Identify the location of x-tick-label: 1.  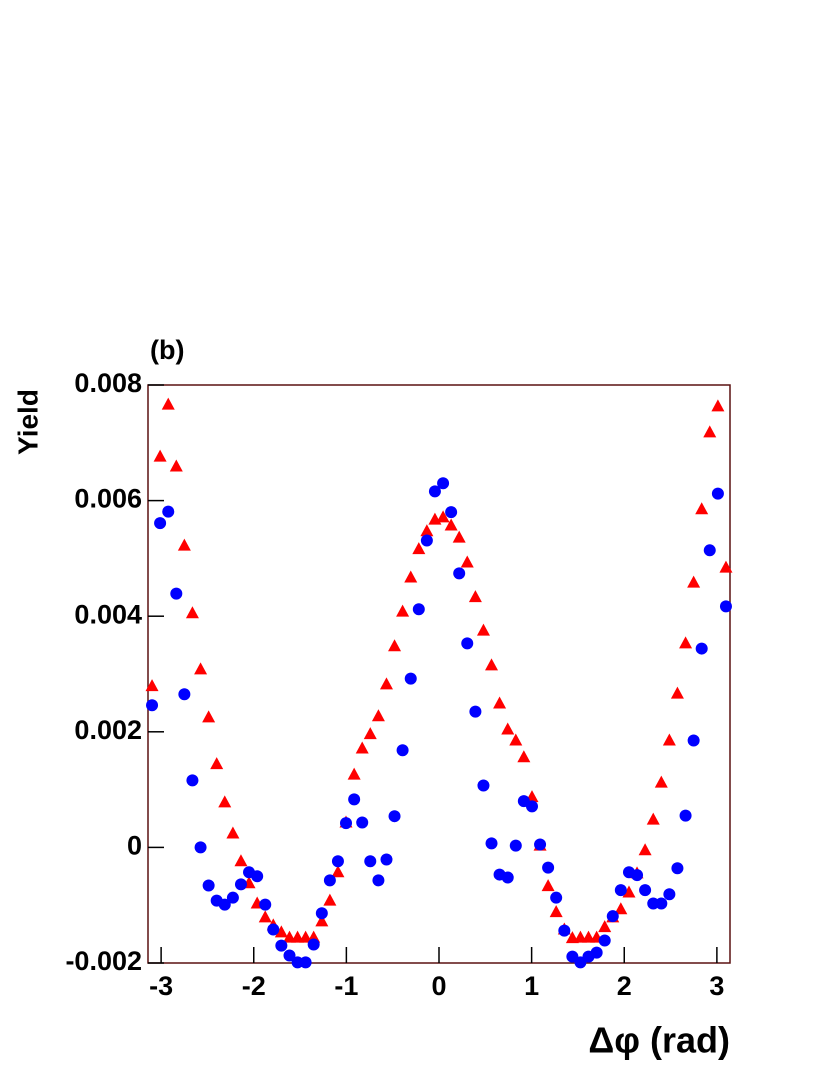
(531, 986).